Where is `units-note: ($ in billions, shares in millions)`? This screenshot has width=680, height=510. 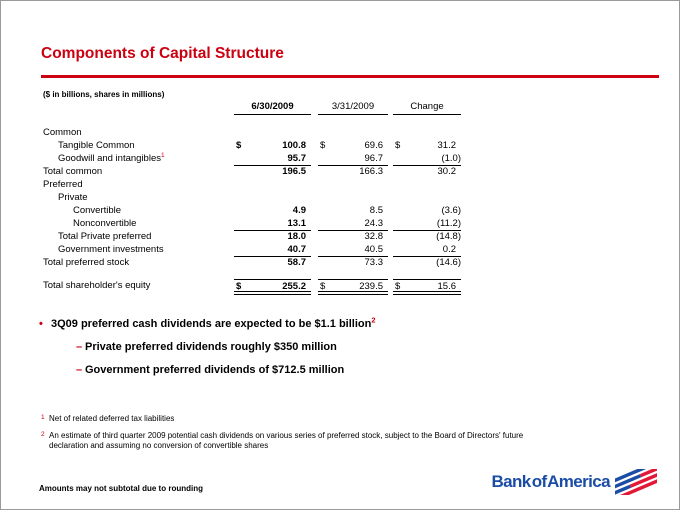
units-note: ($ in billions, shares in millions) is located at coordinates (104, 94).